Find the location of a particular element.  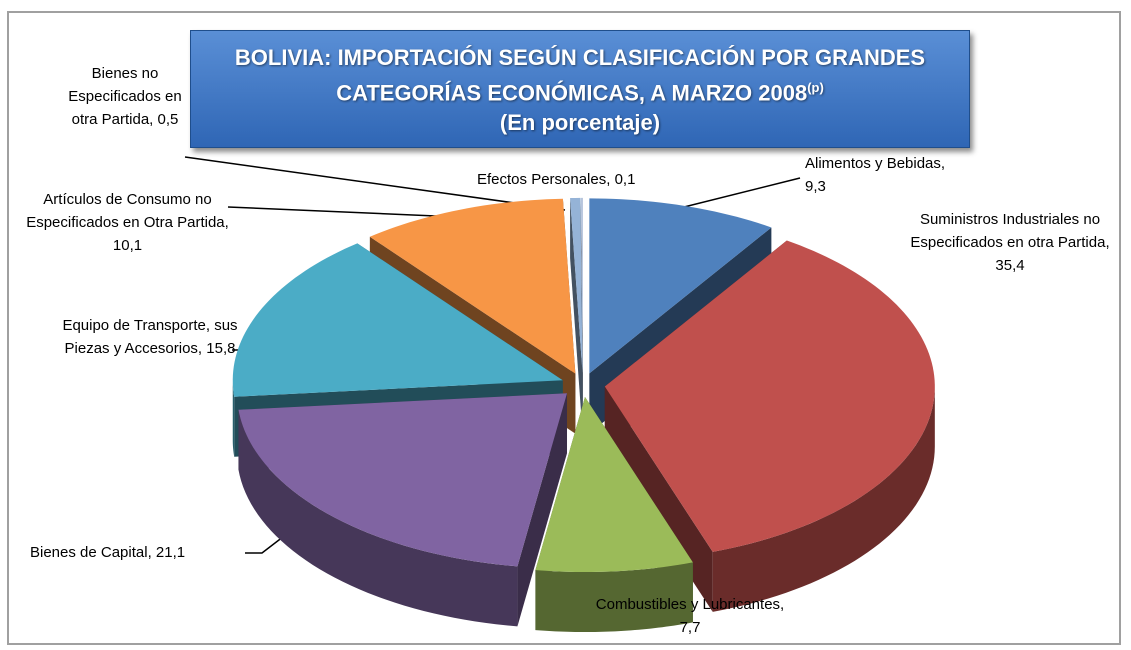

category-name: Bienes de Capital is located at coordinates (89, 552).